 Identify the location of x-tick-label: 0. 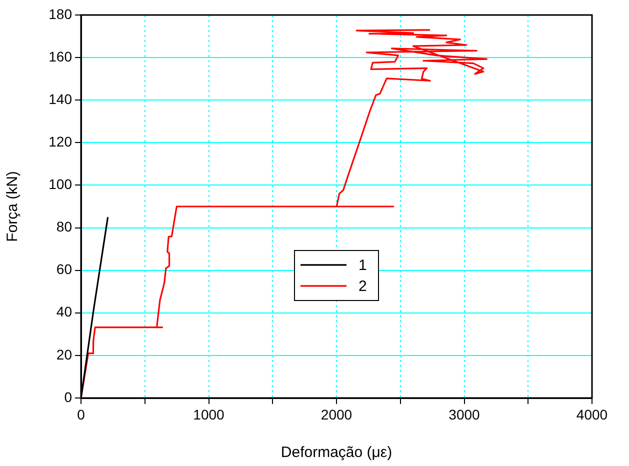
(81, 414).